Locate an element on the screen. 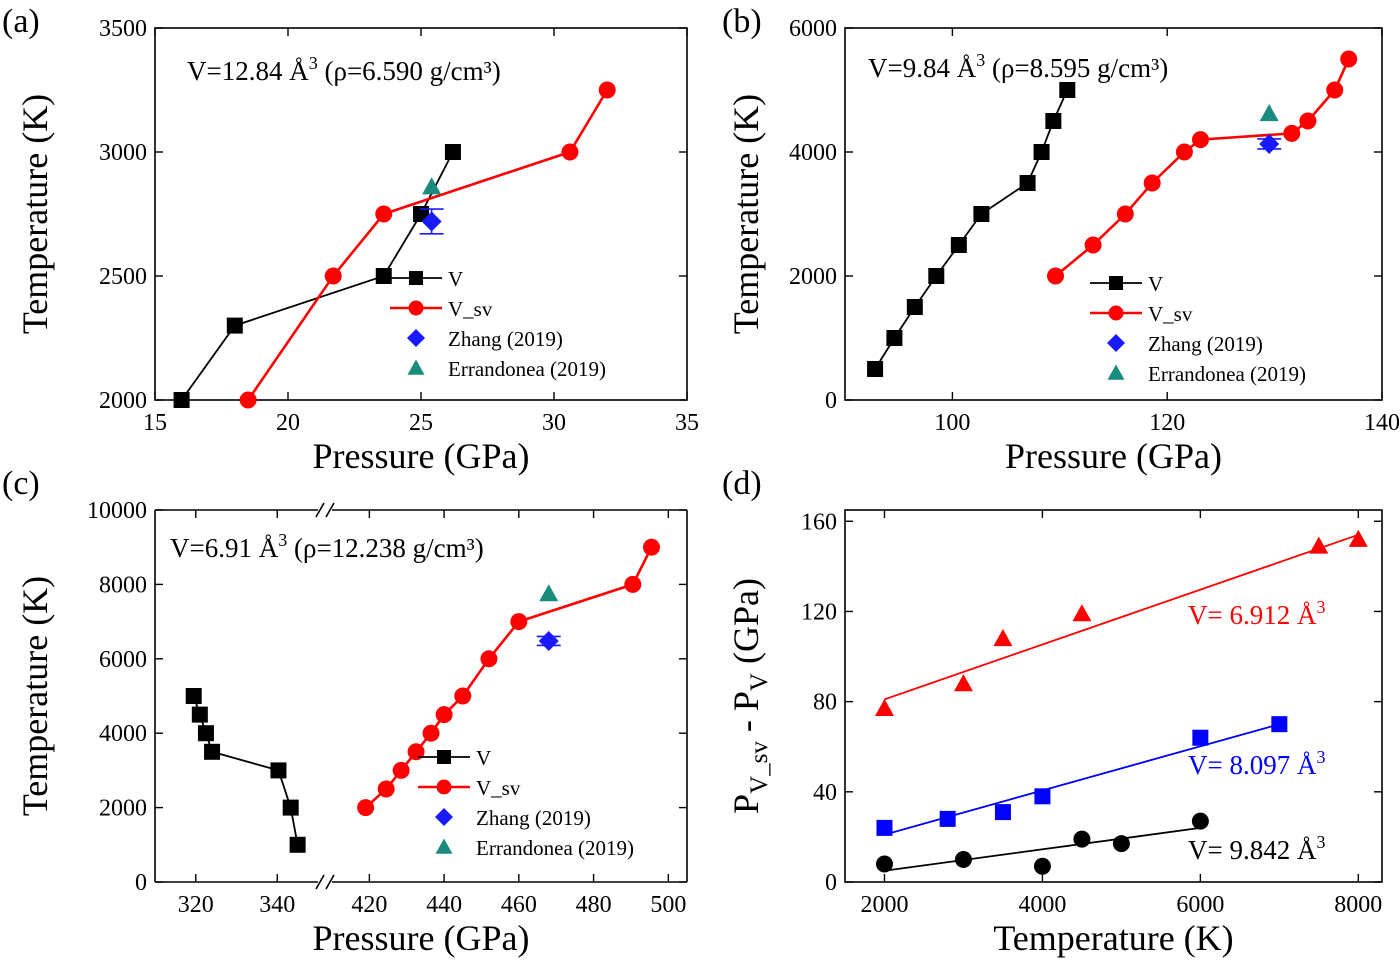 This screenshot has width=1400, height=966. x-tick-label: 20 is located at coordinates (288, 423).